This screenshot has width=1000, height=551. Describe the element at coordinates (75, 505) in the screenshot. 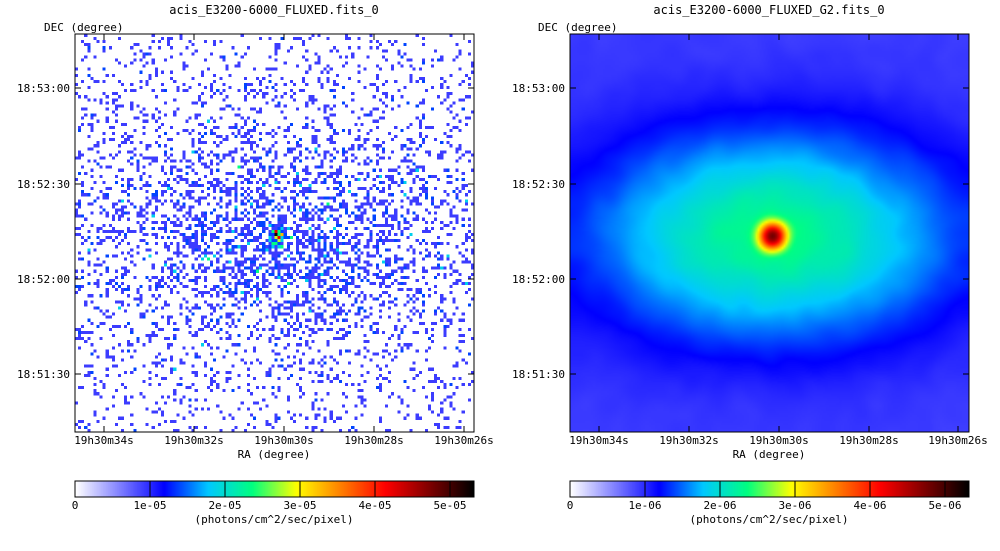

I see `left-cb-tick: 0` at that location.